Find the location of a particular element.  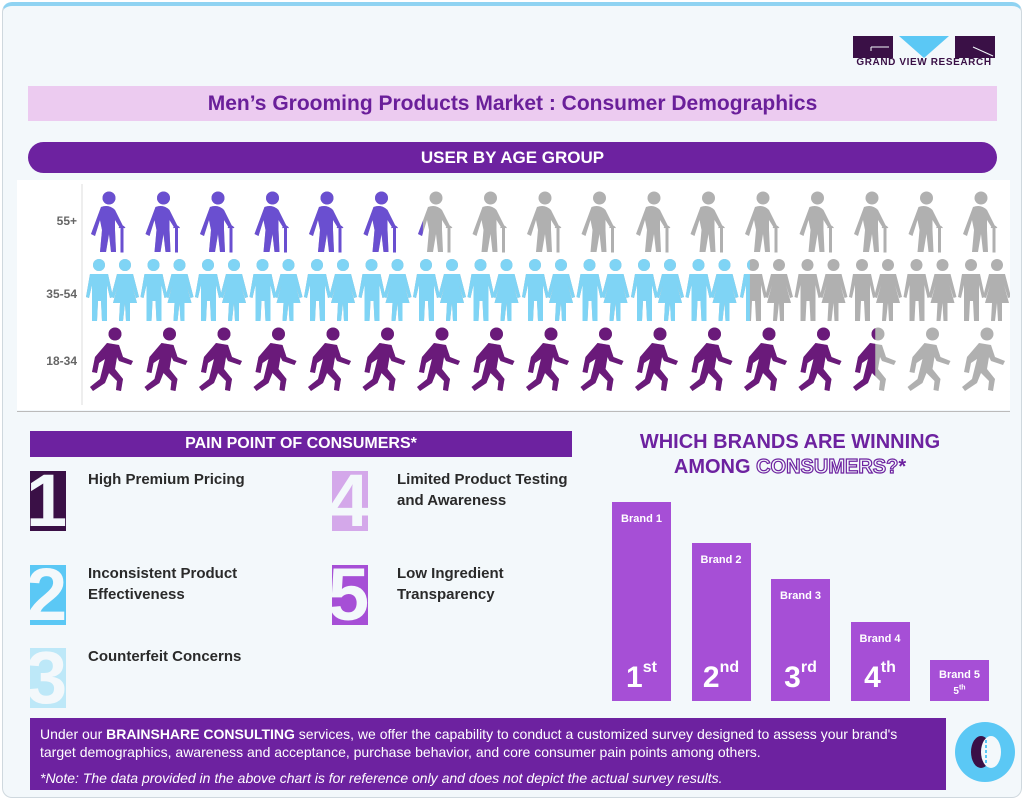

pain-number-4: 4 is located at coordinates (350, 501).